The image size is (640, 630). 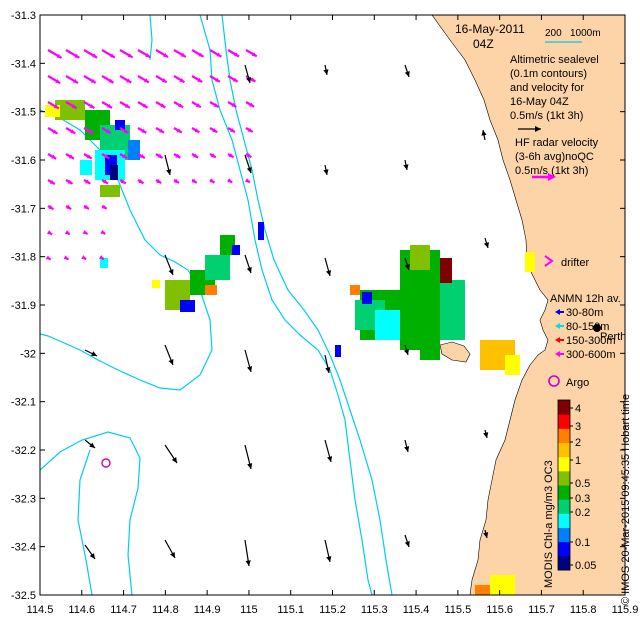 What do you see at coordinates (578, 461) in the screenshot?
I see `colorbar-tick-label: 1` at bounding box center [578, 461].